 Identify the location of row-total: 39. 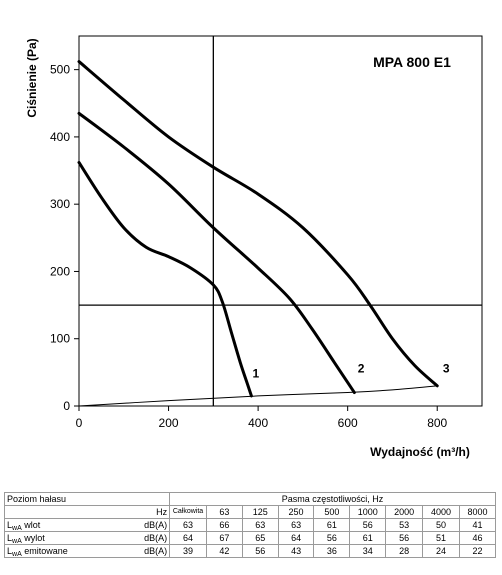
(188, 551).